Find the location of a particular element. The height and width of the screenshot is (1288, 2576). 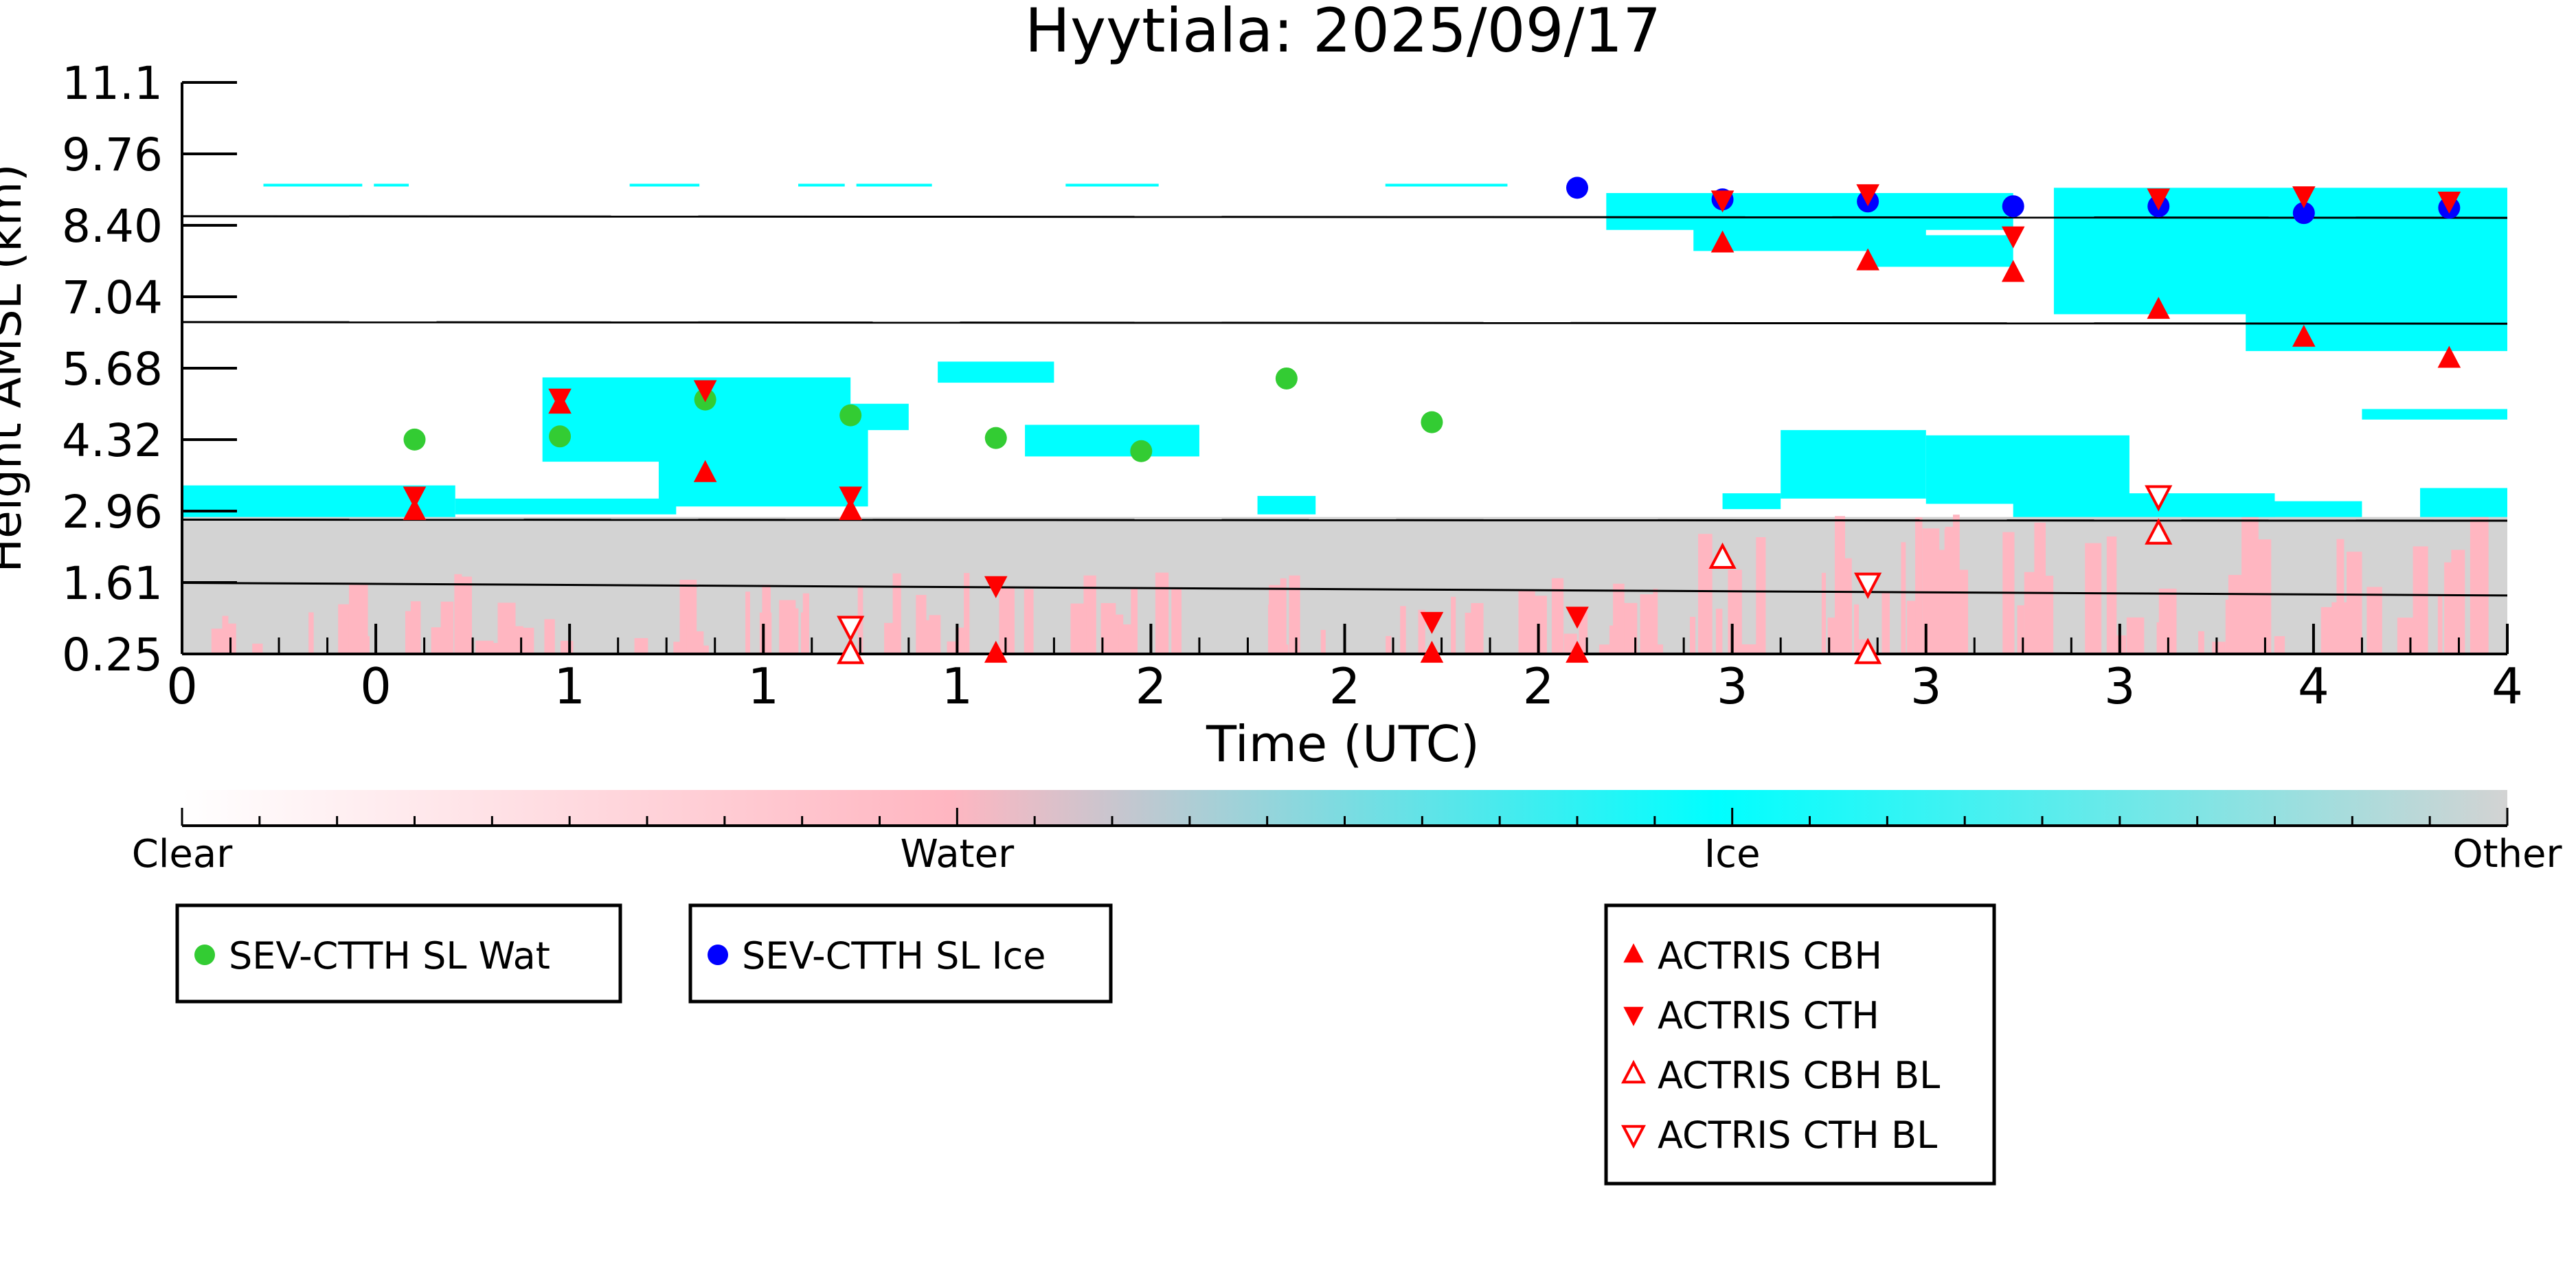

y-tick-label: 2.96 is located at coordinates (112, 512).